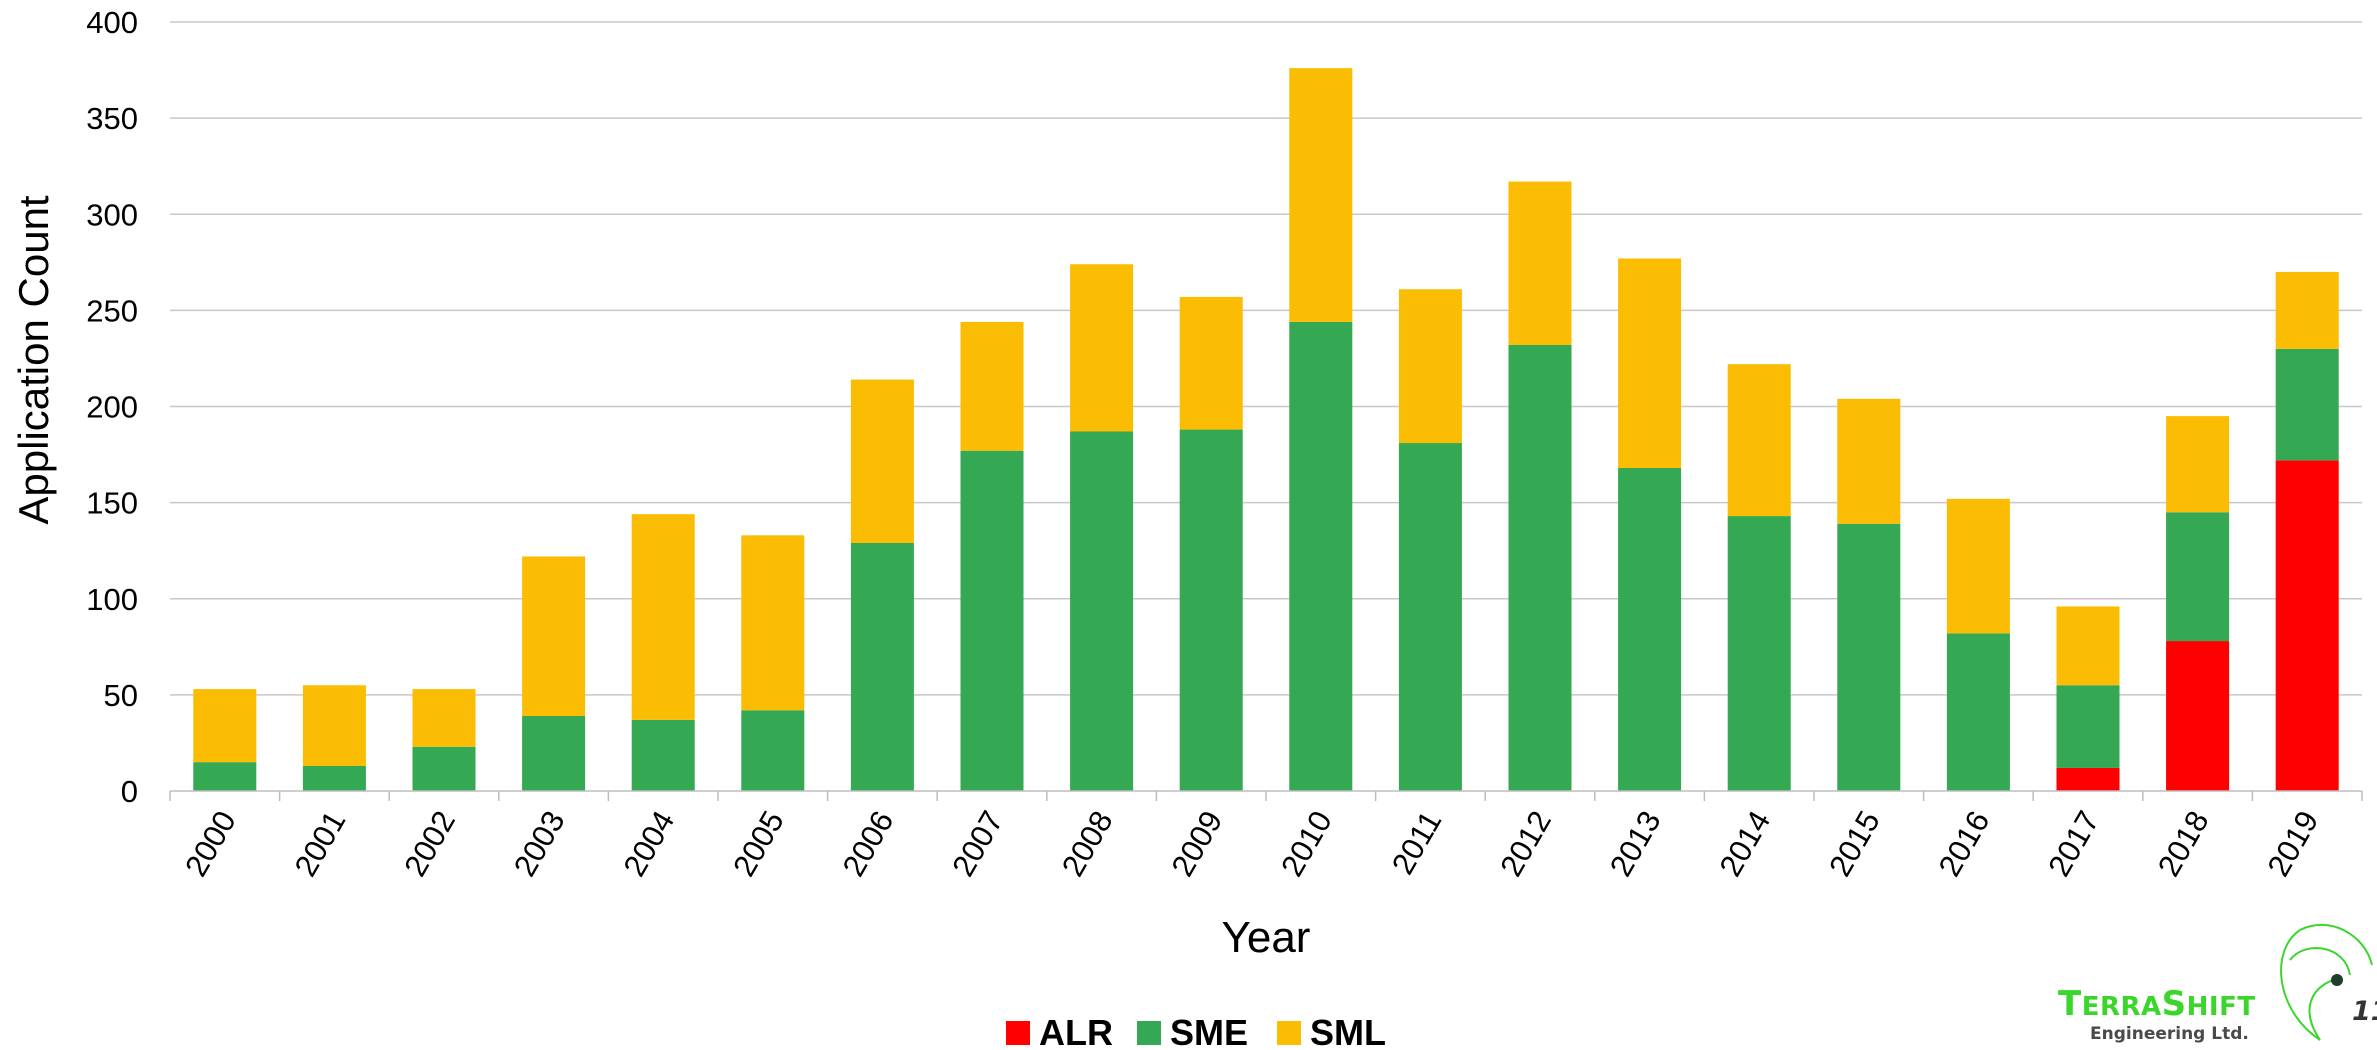 Image resolution: width=2377 pixels, height=1050 pixels. Describe the element at coordinates (1759, 440) in the screenshot. I see `bar-sml-2014` at that location.